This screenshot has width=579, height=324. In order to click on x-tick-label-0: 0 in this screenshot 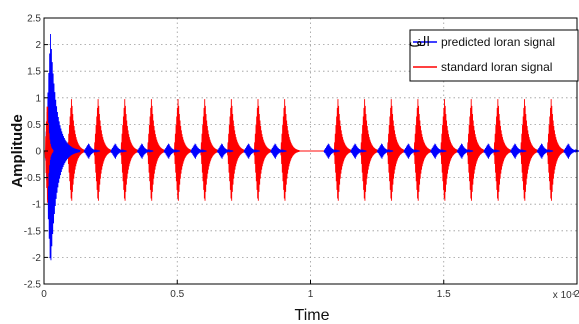, I will do `click(44, 294)`.